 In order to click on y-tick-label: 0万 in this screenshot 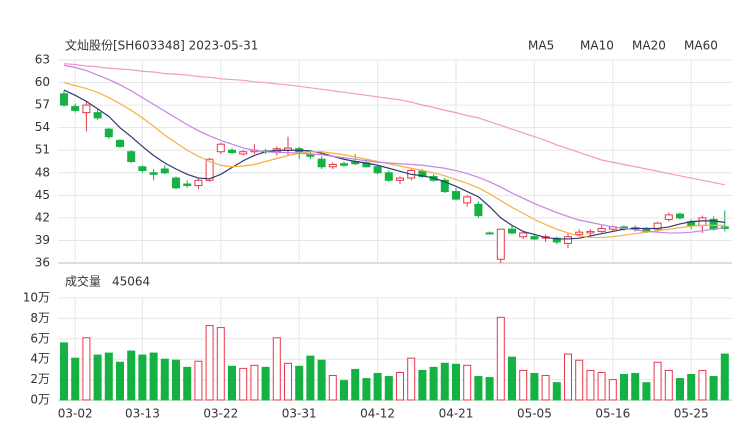, I will do `click(40, 400)`.